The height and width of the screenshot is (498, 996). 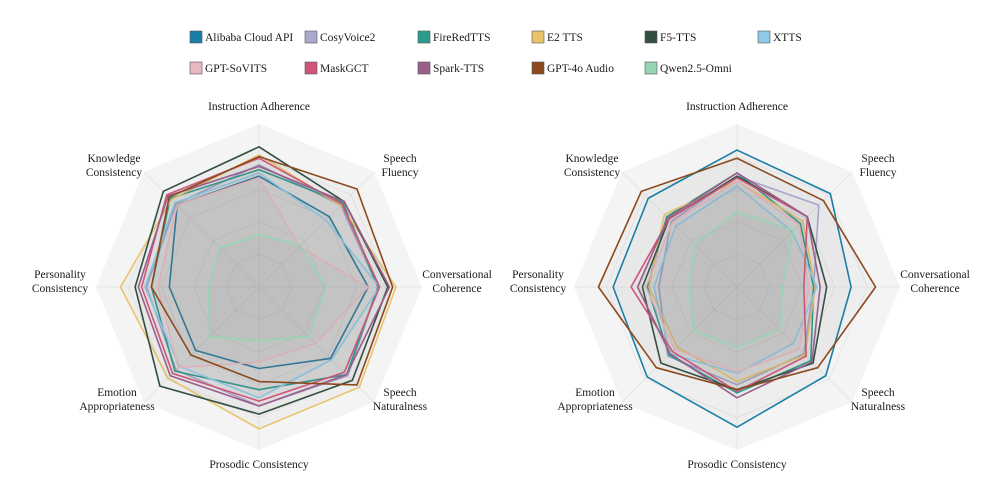 I want to click on legend-item-e2-tts: E2 TTS, so click(x=557, y=37).